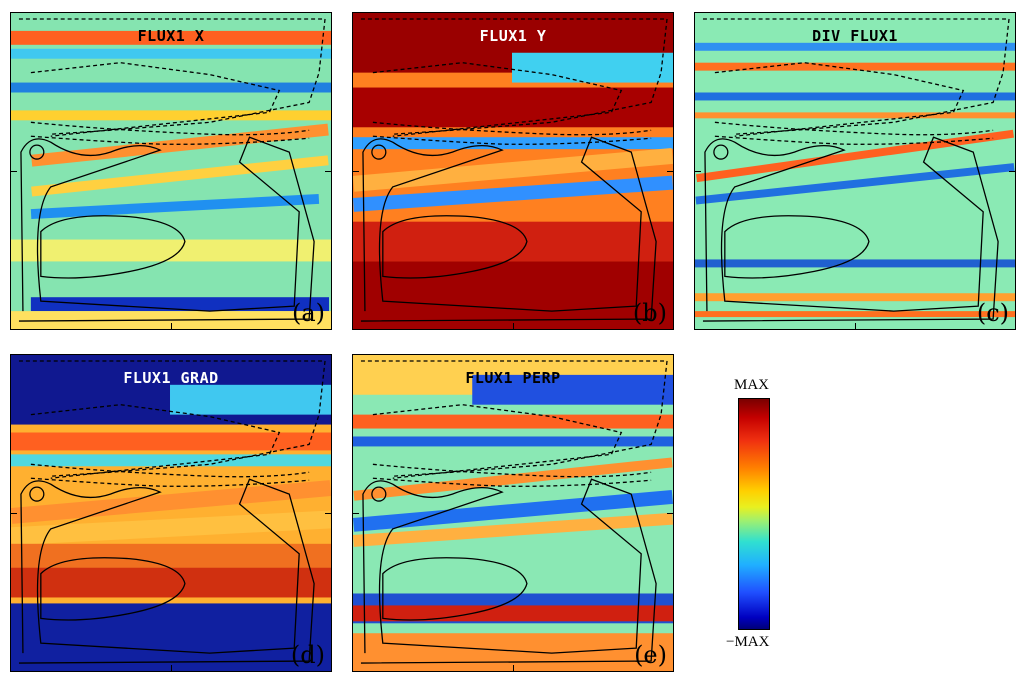 The width and height of the screenshot is (1024, 687). What do you see at coordinates (513, 378) in the screenshot?
I see `panel-title: FLUX1 PERP` at bounding box center [513, 378].